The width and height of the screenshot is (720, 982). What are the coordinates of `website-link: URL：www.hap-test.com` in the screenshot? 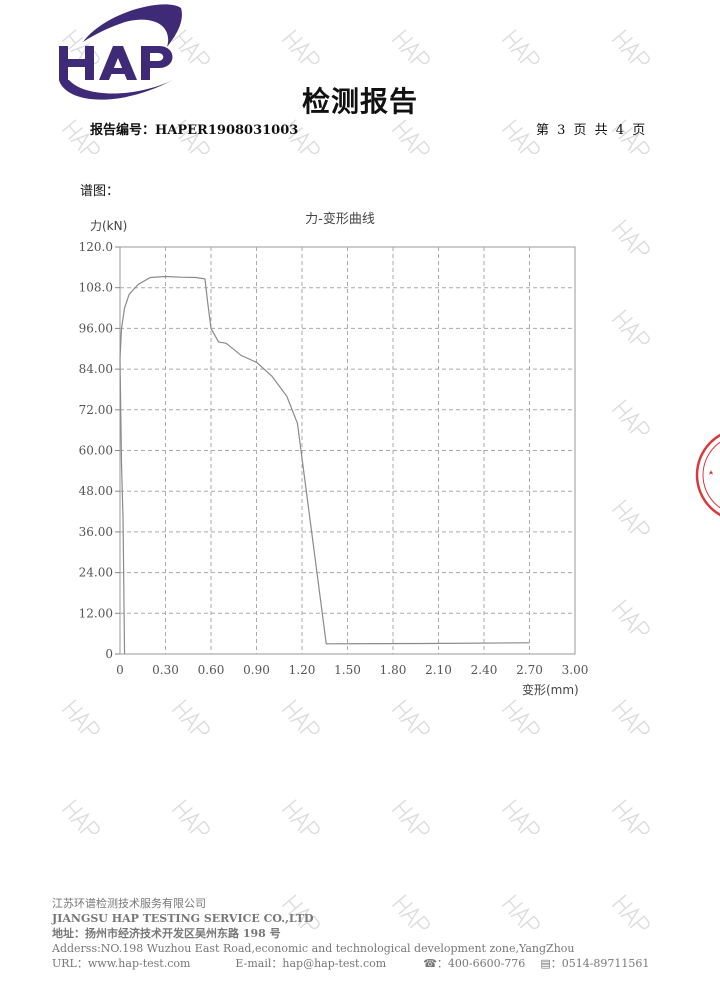 It's located at (121, 963).